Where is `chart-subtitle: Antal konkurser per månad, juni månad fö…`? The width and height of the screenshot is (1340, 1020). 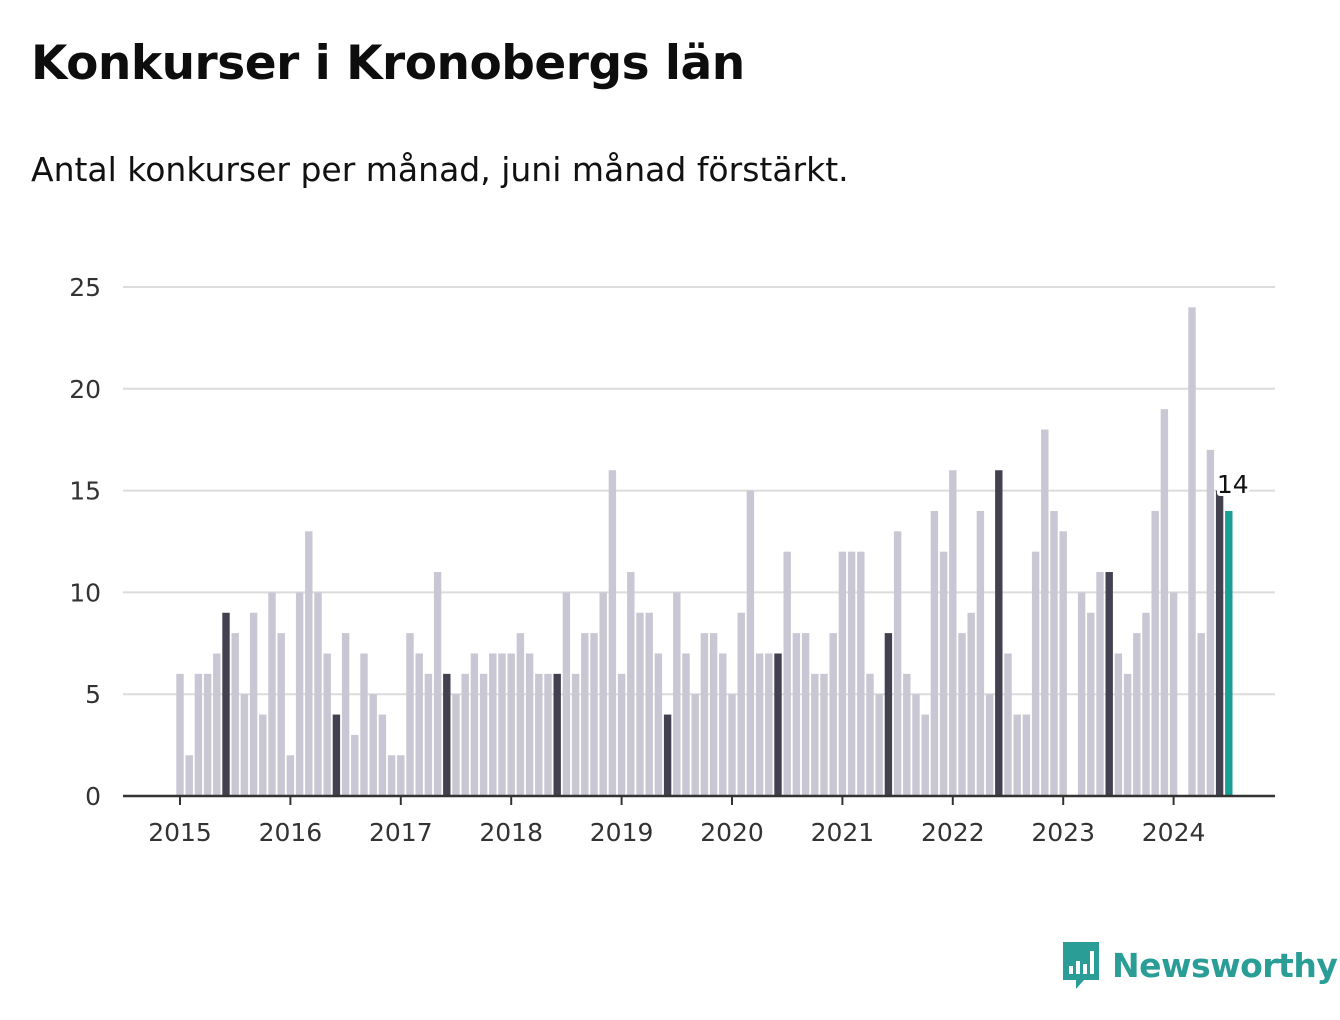 chart-subtitle: Antal konkurser per månad, juni månad fö… is located at coordinates (440, 169).